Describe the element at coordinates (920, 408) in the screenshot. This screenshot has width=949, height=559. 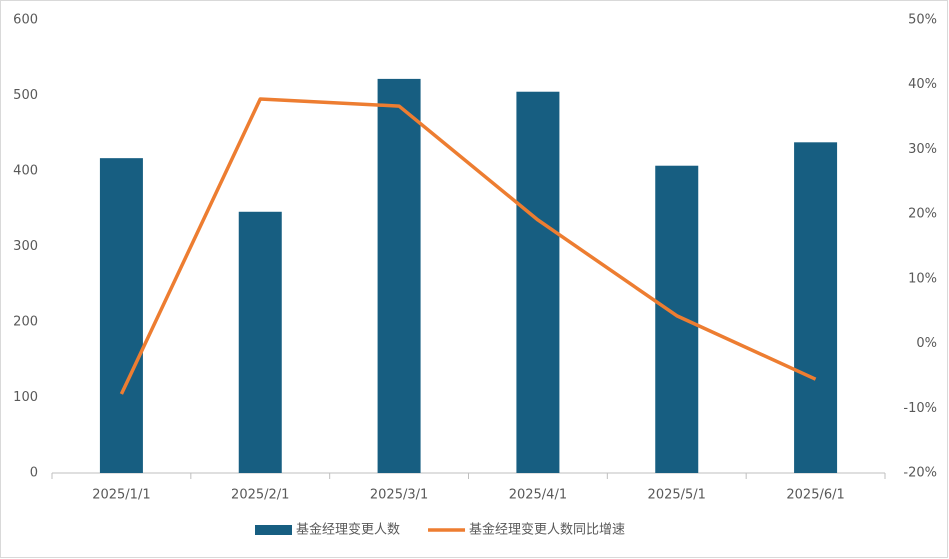
I see `y2-tick-label: -10%` at that location.